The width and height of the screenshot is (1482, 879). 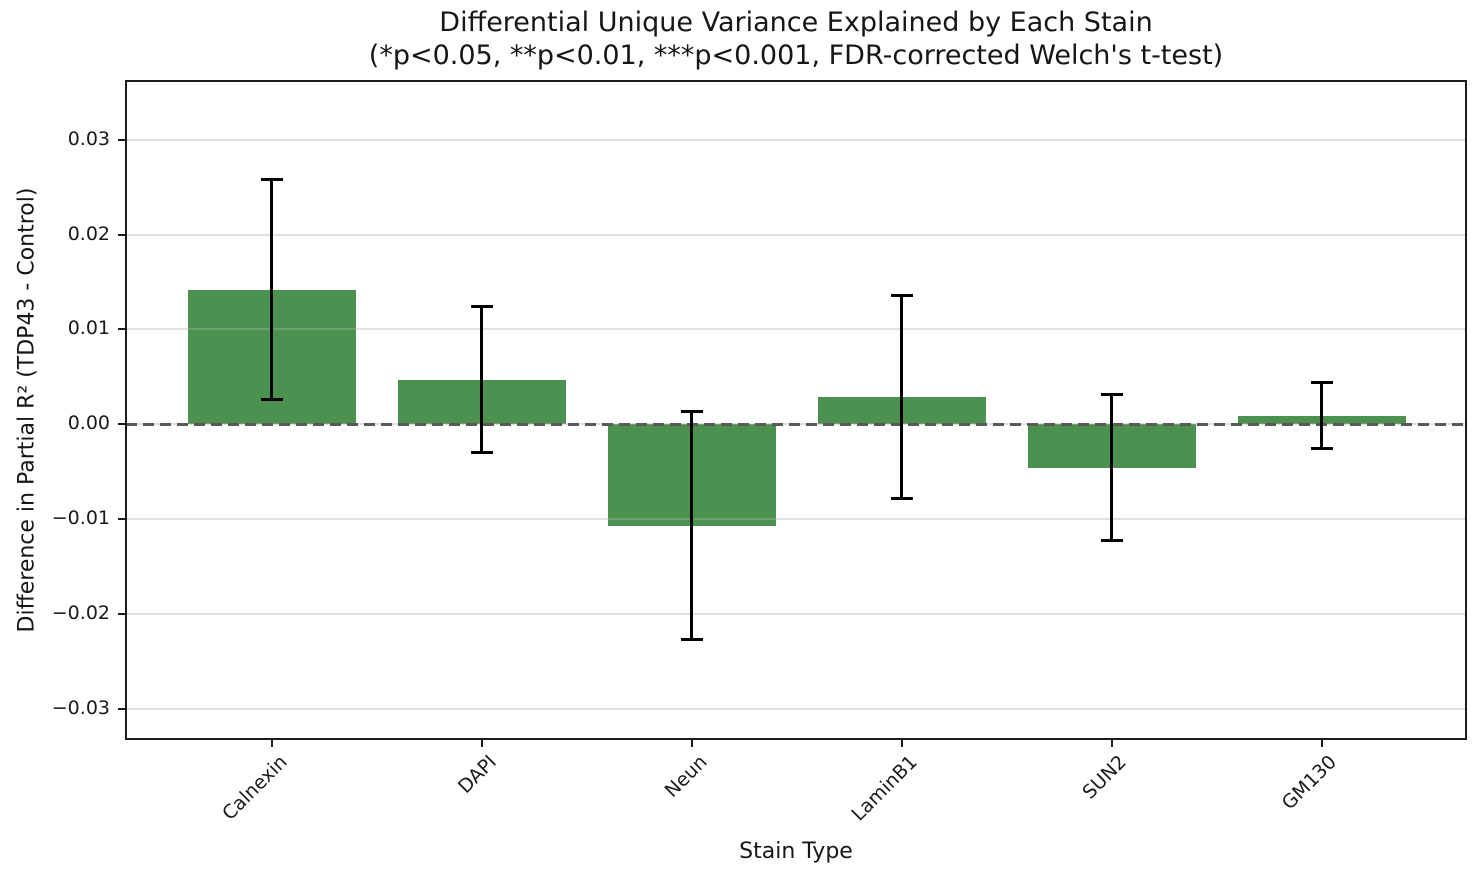 What do you see at coordinates (1310, 783) in the screenshot?
I see `x-tick-label-gm130: GM130` at bounding box center [1310, 783].